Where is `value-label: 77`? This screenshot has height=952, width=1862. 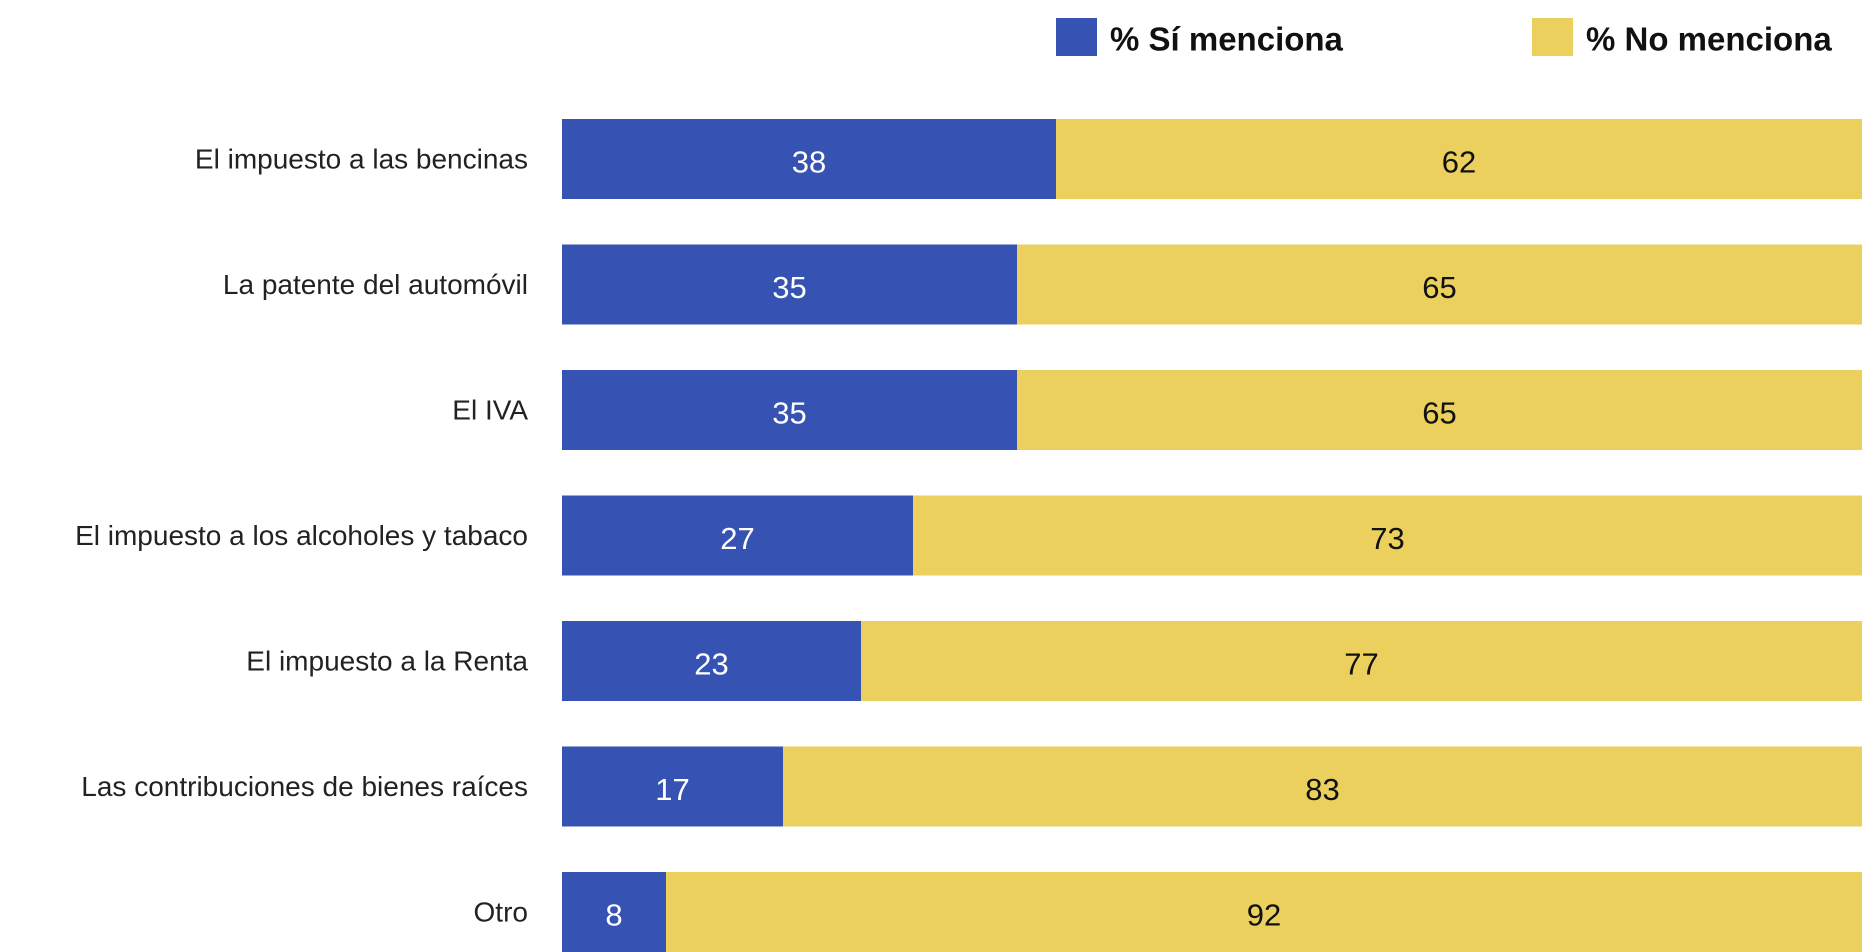 value-label: 77 is located at coordinates (1361, 664).